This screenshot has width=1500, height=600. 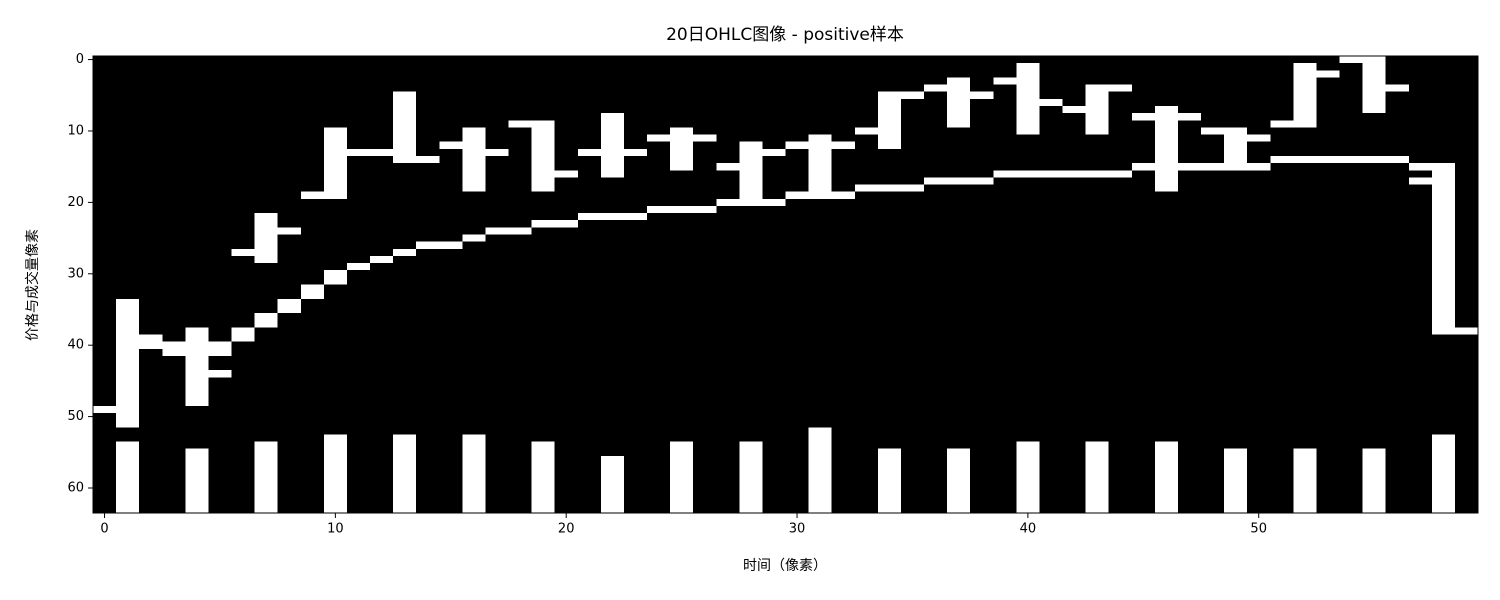 I want to click on x-tick-label: 10, so click(x=335, y=529).